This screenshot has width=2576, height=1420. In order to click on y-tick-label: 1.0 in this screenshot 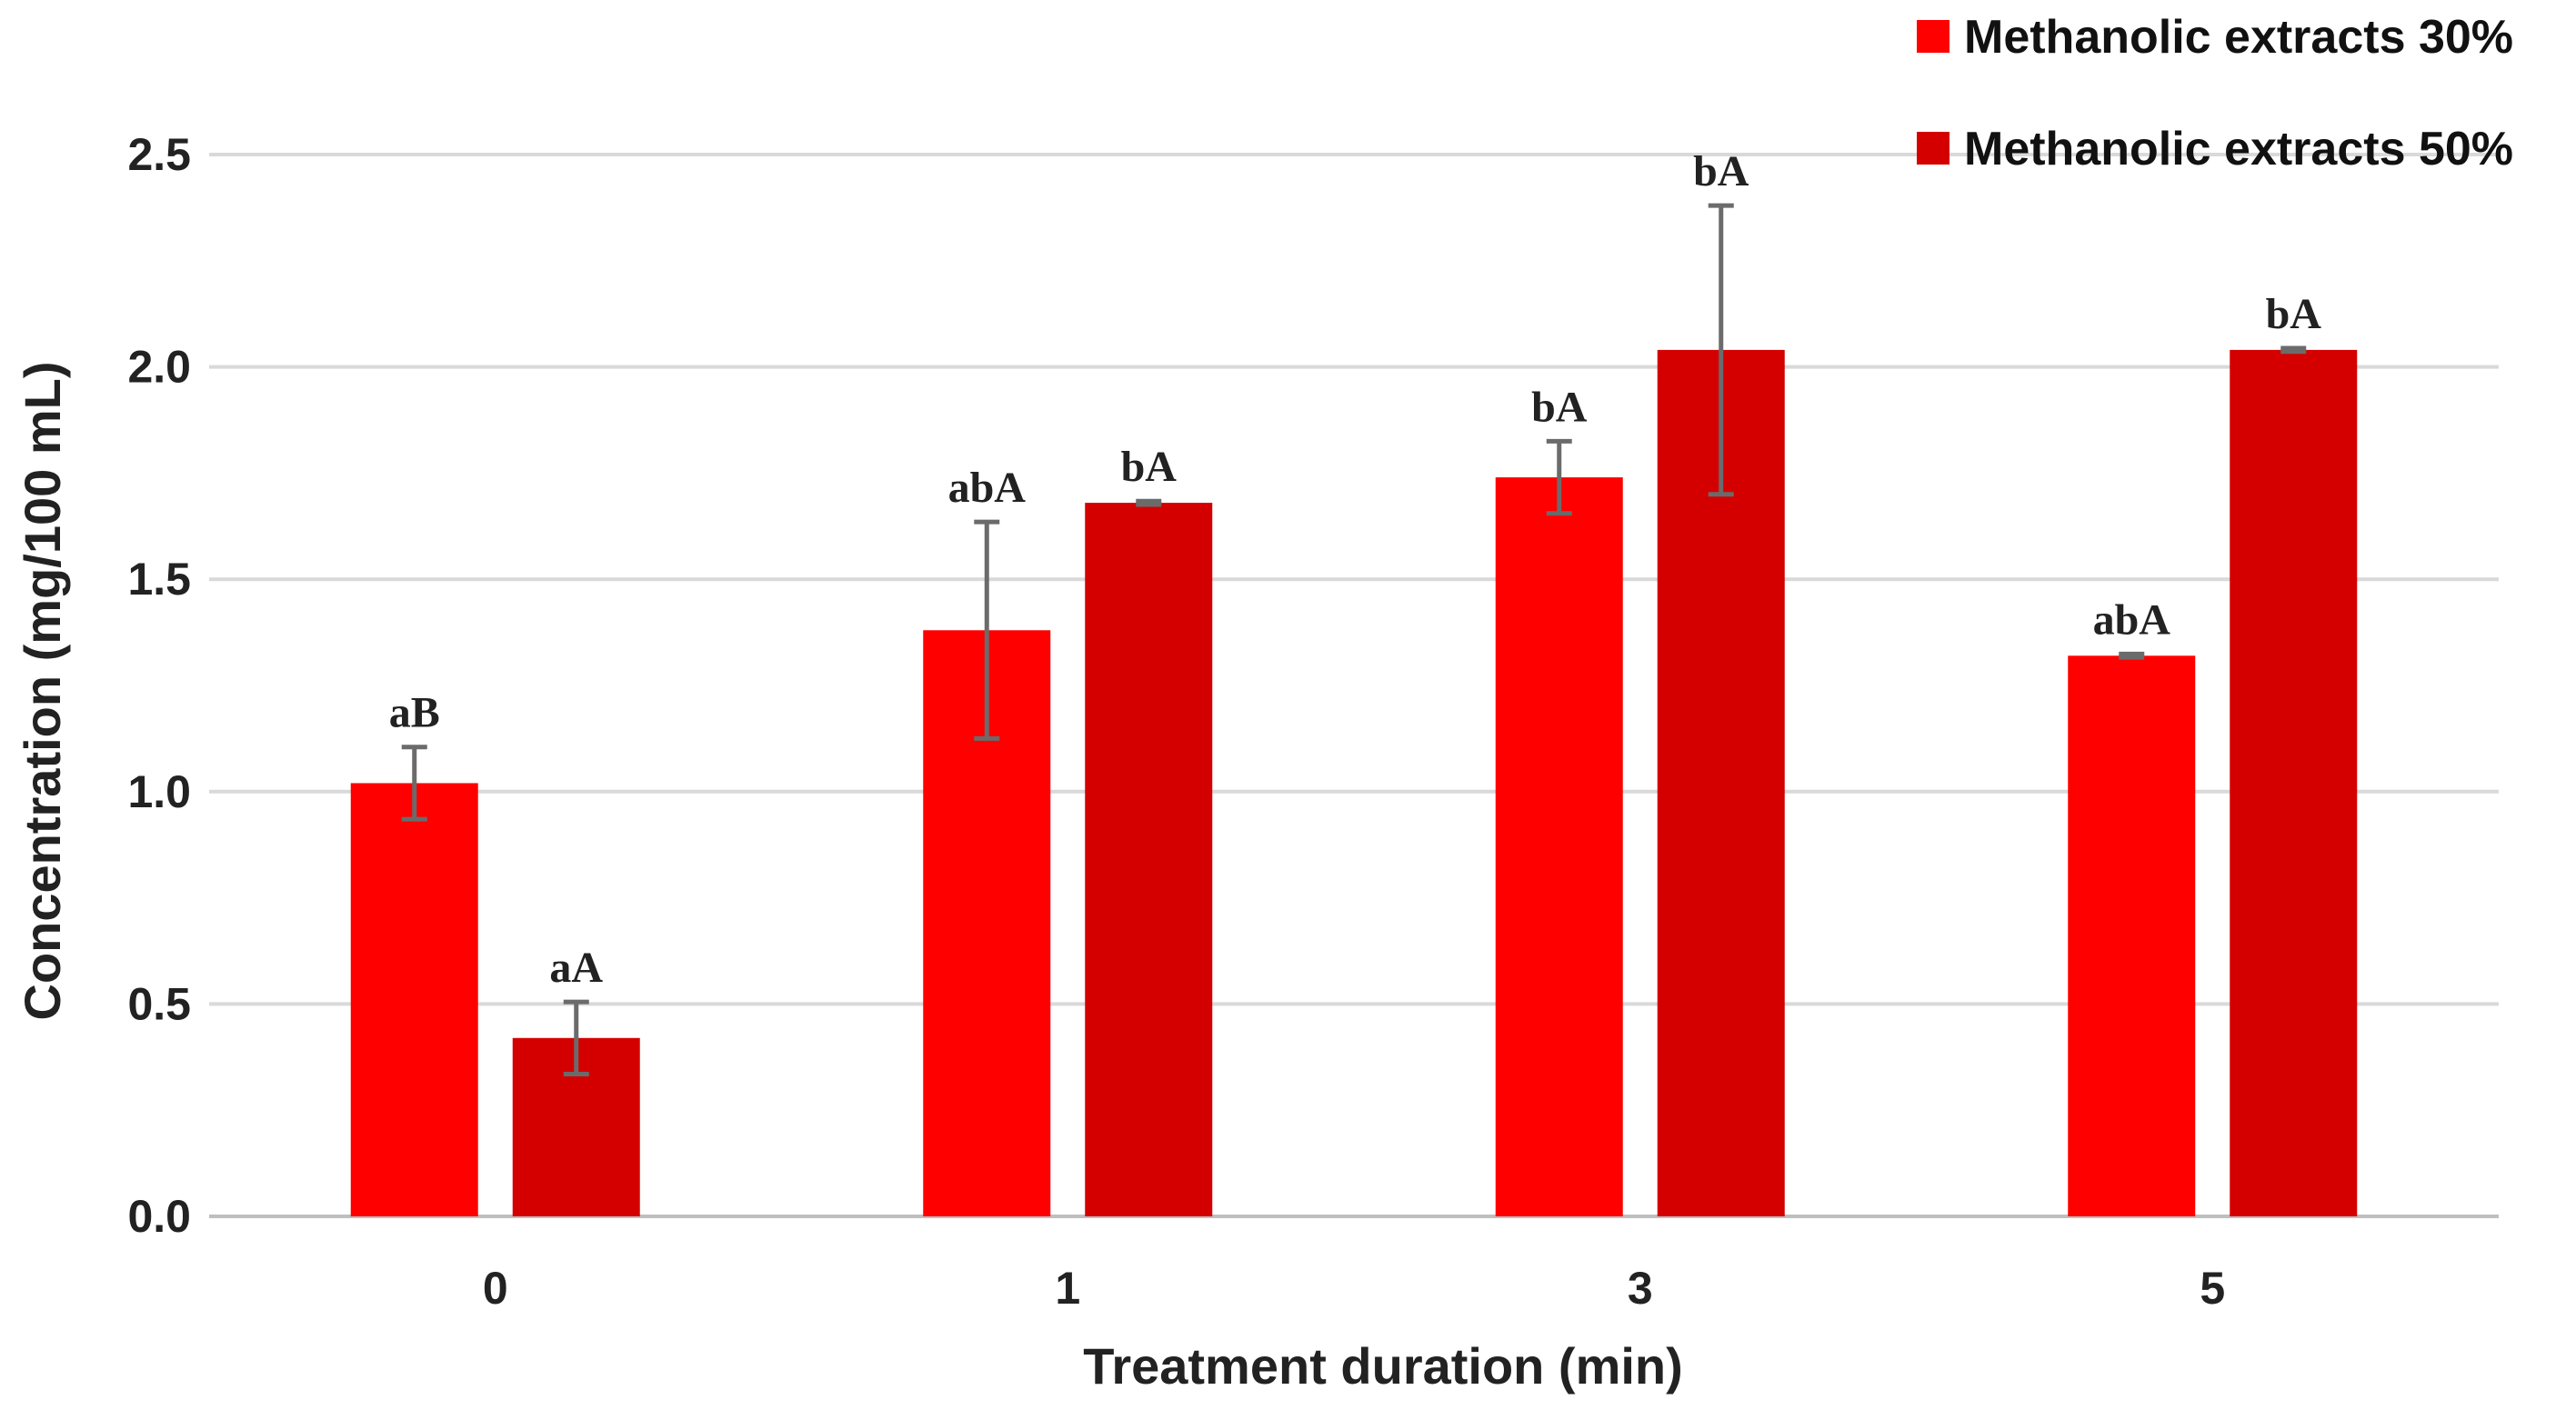, I will do `click(159, 791)`.